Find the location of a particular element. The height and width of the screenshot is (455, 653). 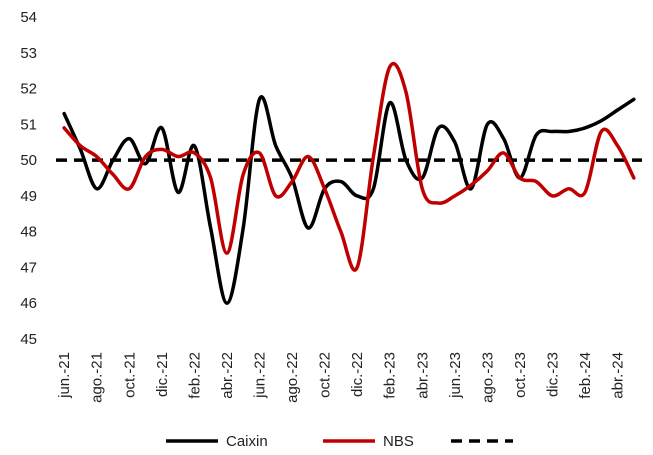

x-tick-label: ago.-22 is located at coordinates (292, 377).